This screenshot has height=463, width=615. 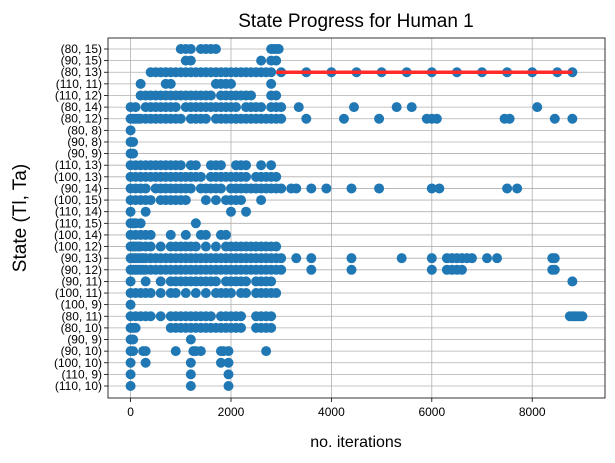 I want to click on x-tick-label: 6000, so click(x=431, y=412).